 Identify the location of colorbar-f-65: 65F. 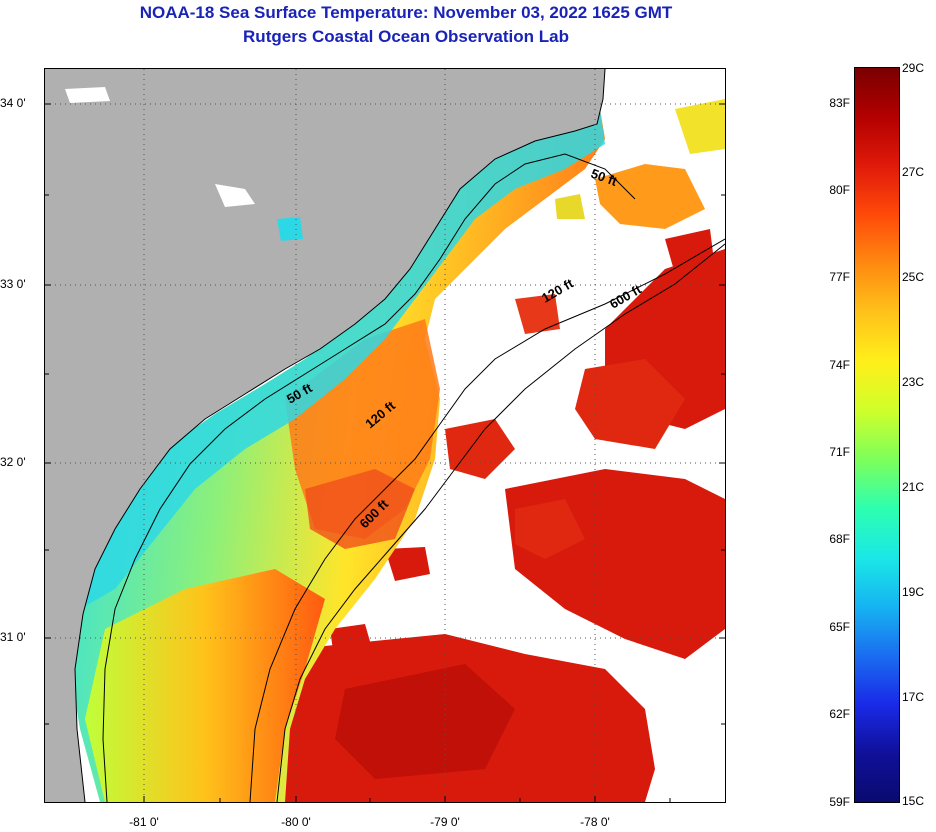
(839, 627).